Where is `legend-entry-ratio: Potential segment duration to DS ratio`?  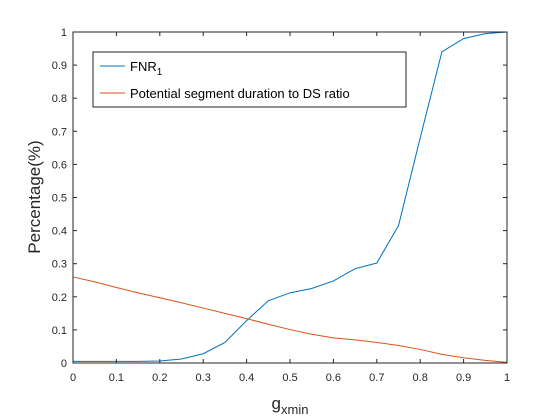
legend-entry-ratio: Potential segment duration to DS ratio is located at coordinates (240, 93).